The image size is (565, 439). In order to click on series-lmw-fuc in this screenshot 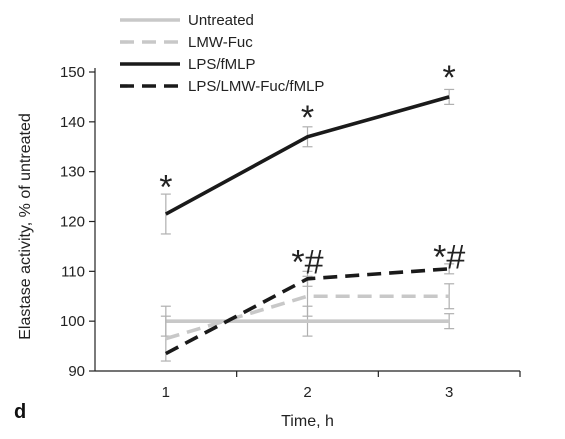, I will do `click(307, 318)`.